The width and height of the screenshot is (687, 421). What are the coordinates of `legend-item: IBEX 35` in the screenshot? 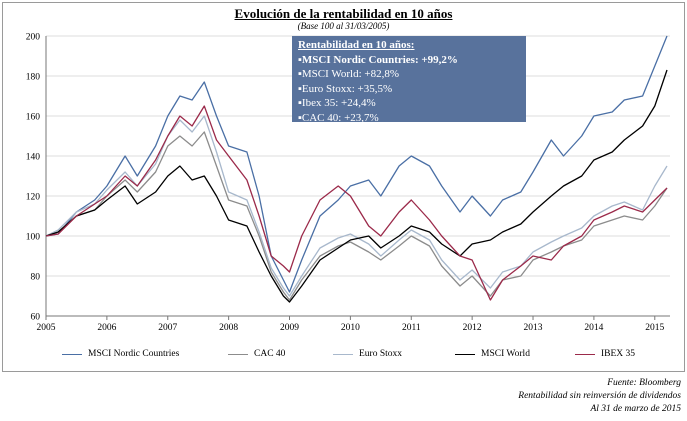 It's located at (605, 354).